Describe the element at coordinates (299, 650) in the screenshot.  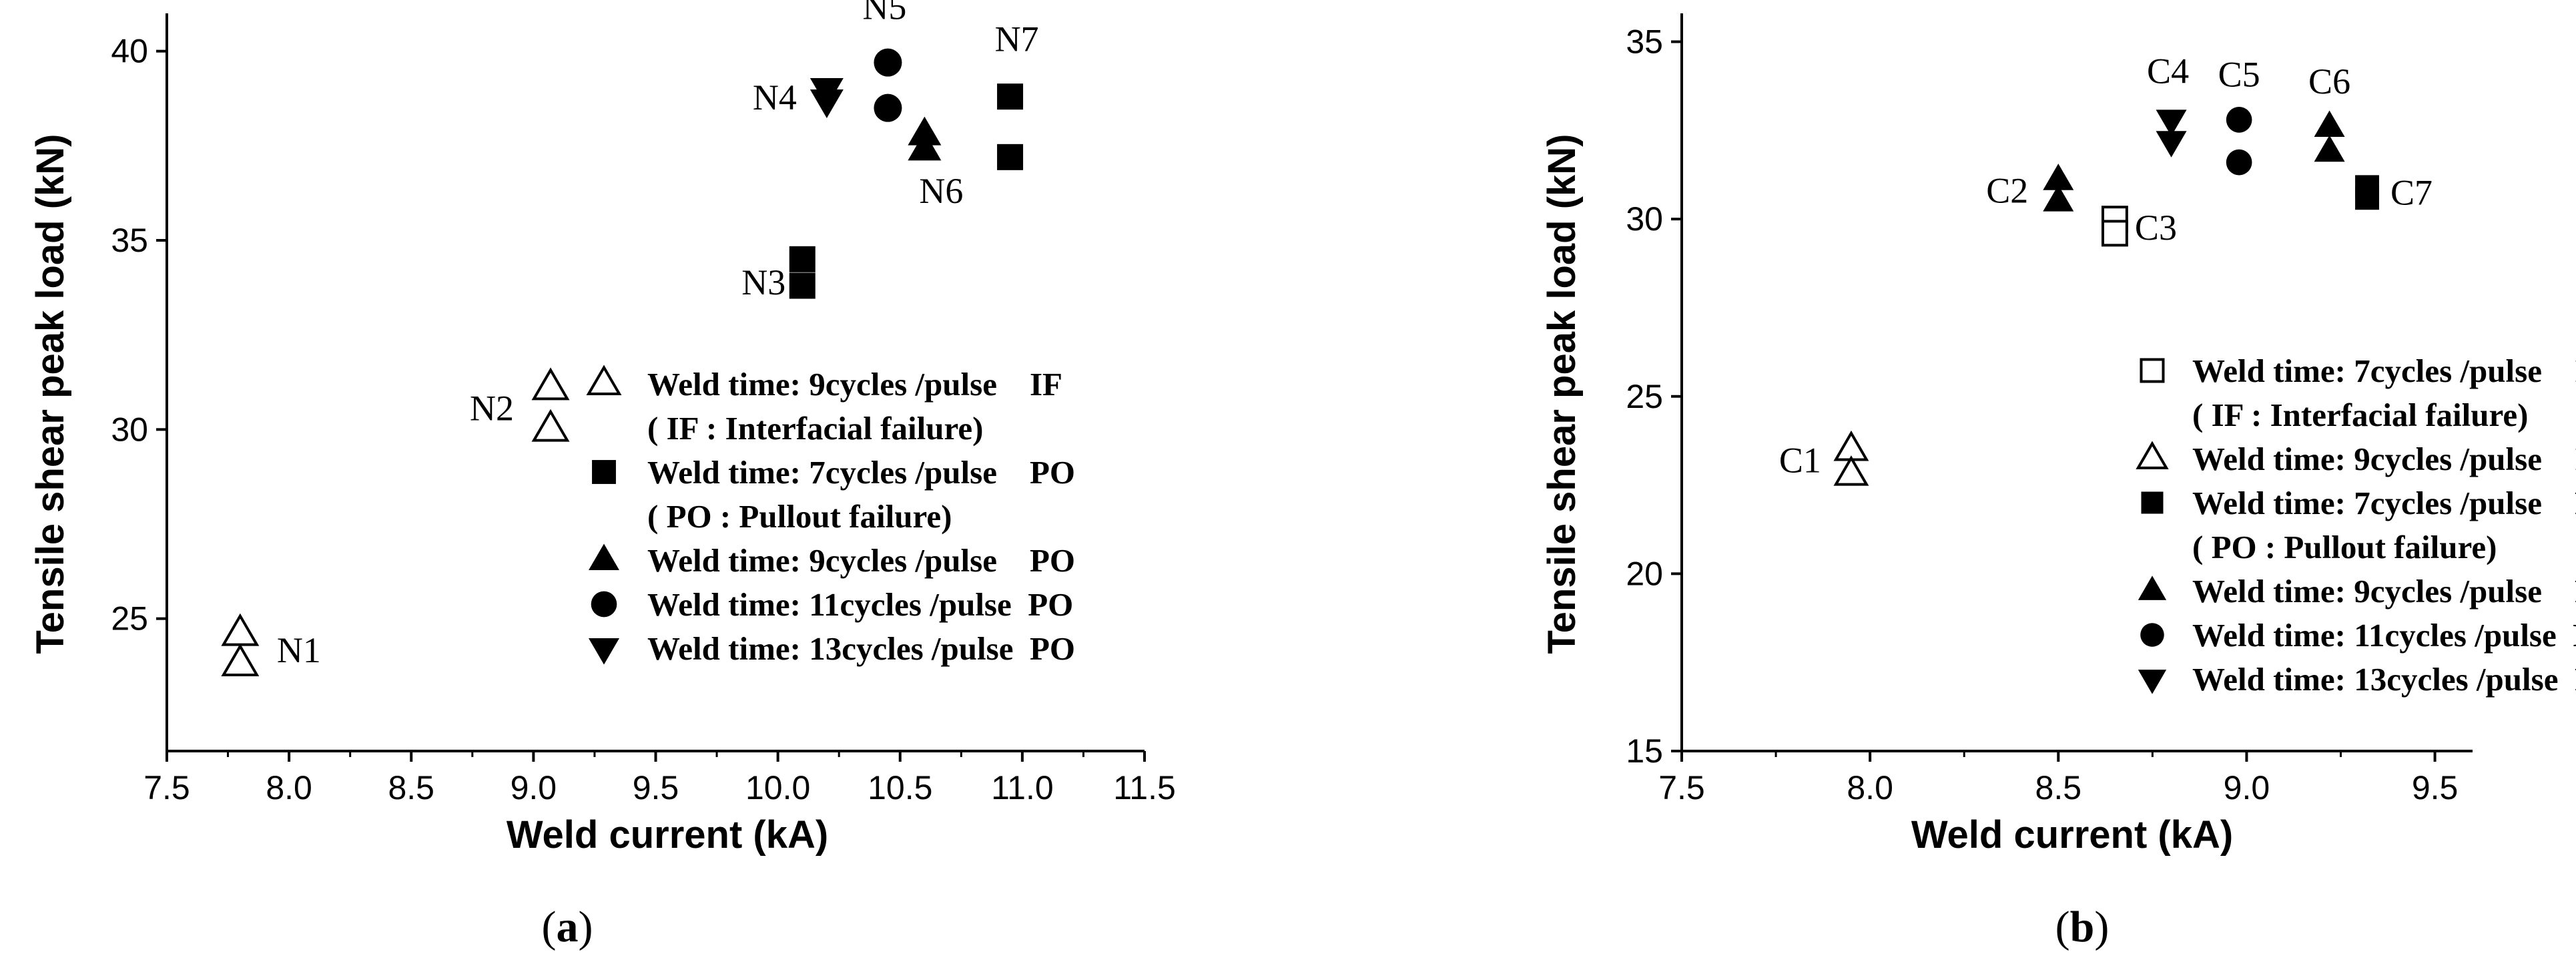
I see `point-label: N1` at that location.